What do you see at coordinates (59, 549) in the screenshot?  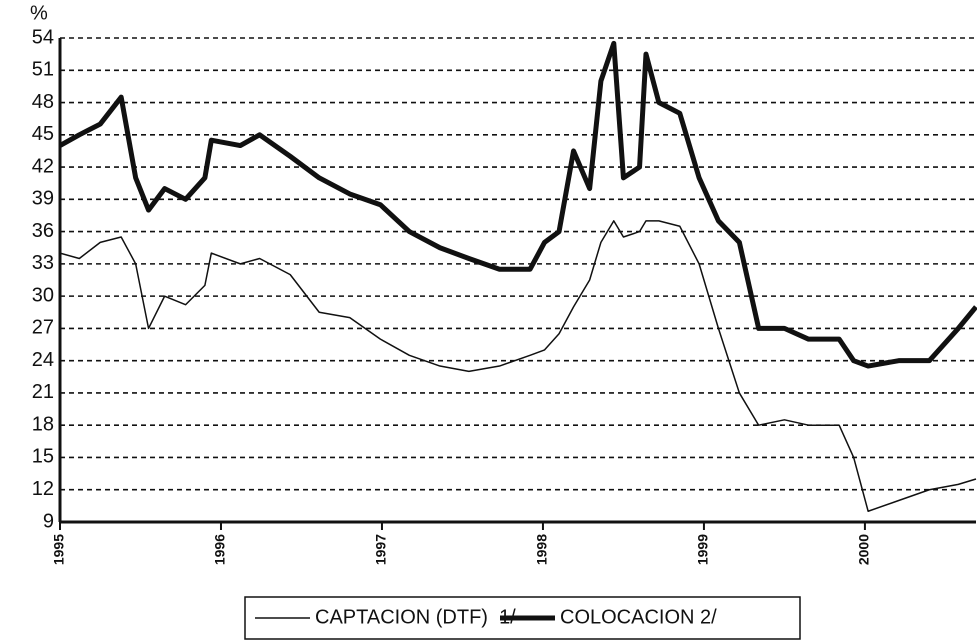 I see `x-tick-label: 1995` at bounding box center [59, 549].